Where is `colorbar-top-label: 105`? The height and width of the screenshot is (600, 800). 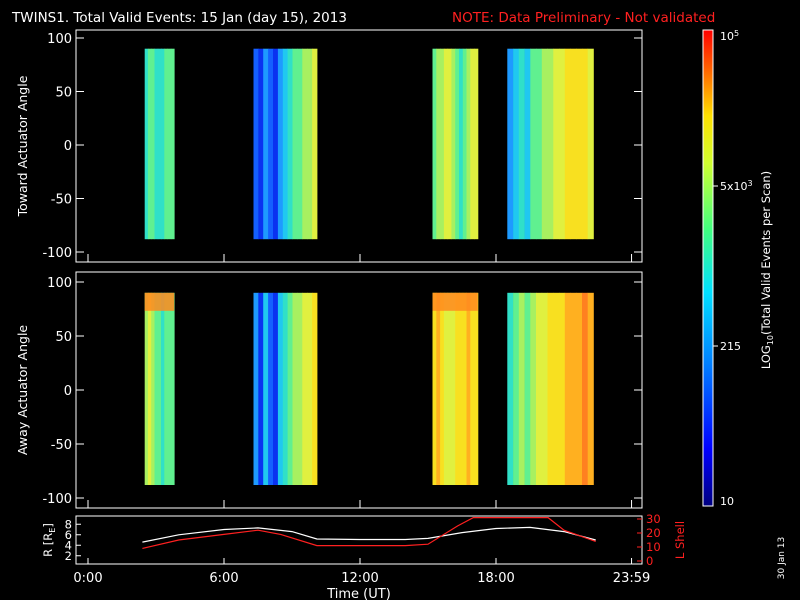 colorbar-top-label: 105 is located at coordinates (729, 36).